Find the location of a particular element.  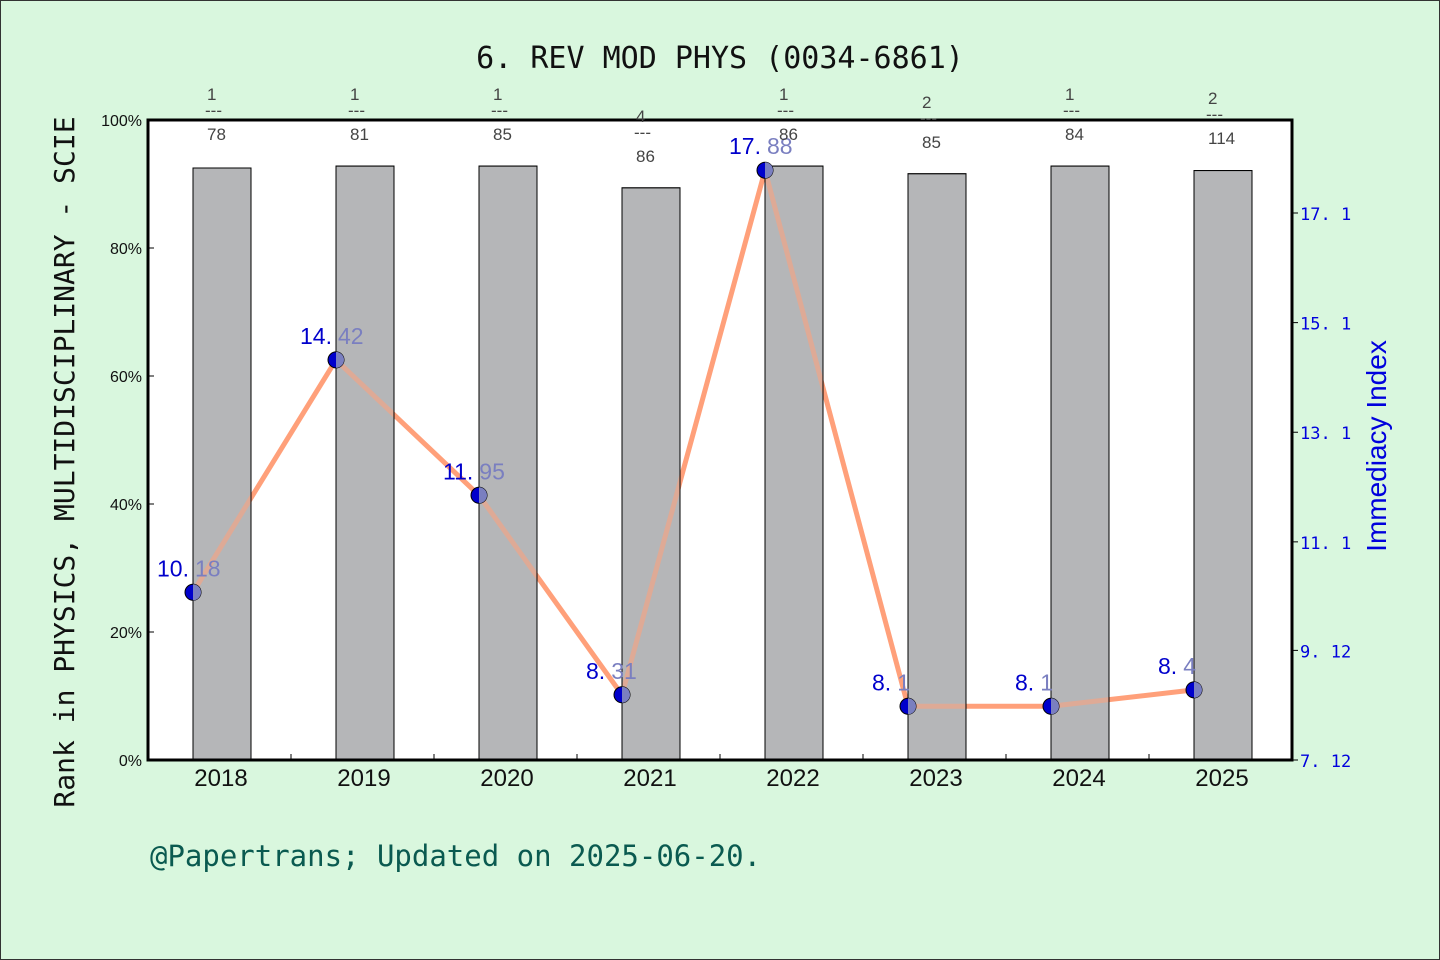

y2-tick-label: 11. 1 is located at coordinates (1325, 544).